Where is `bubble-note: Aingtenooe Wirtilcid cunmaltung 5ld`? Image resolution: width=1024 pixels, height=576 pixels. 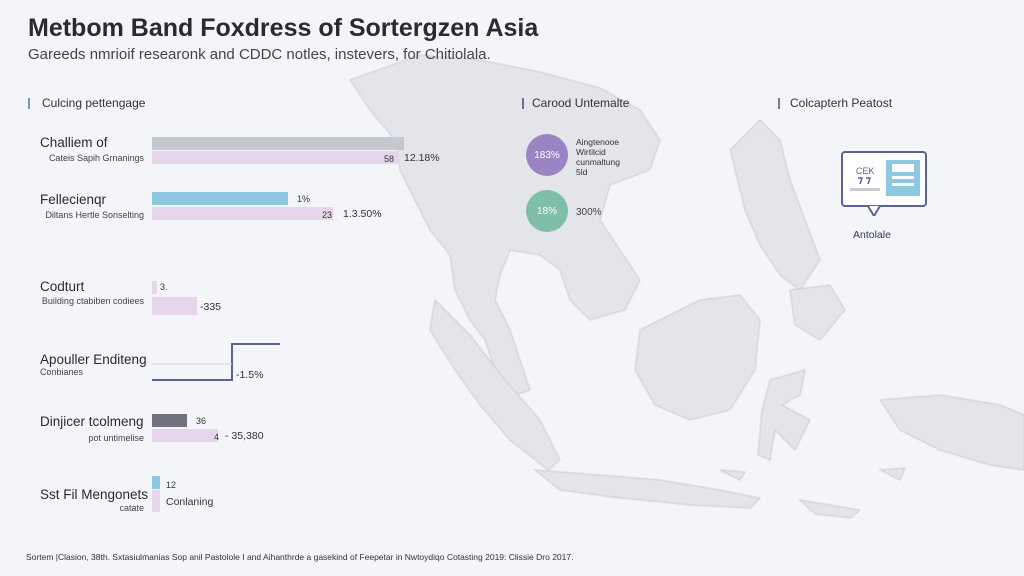 bubble-note: Aingtenooe Wirtilcid cunmaltung 5ld is located at coordinates (598, 157).